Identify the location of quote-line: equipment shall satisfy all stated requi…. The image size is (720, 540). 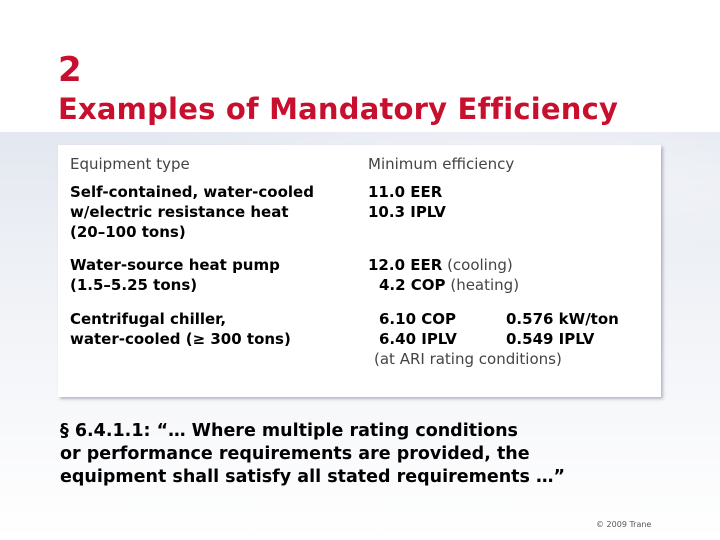
(313, 477).